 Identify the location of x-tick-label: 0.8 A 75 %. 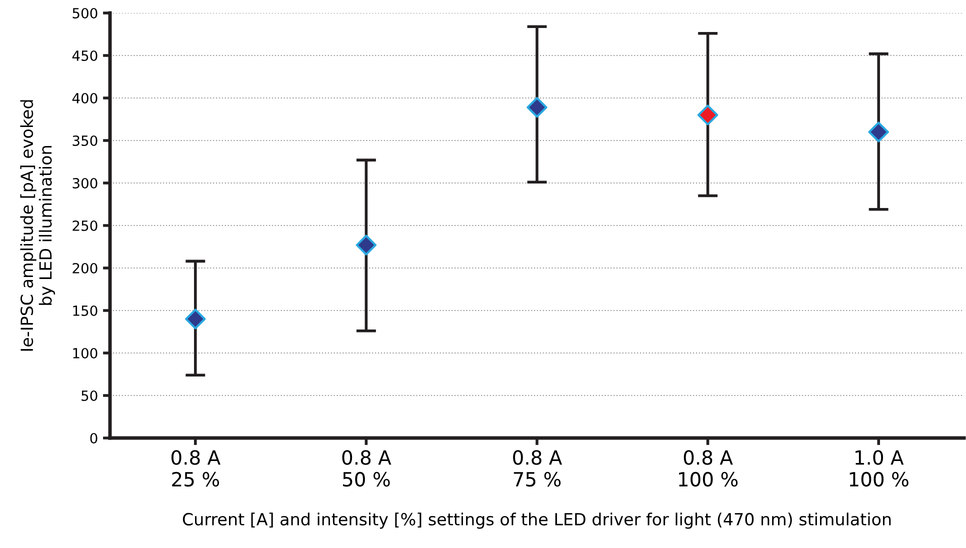
(537, 468).